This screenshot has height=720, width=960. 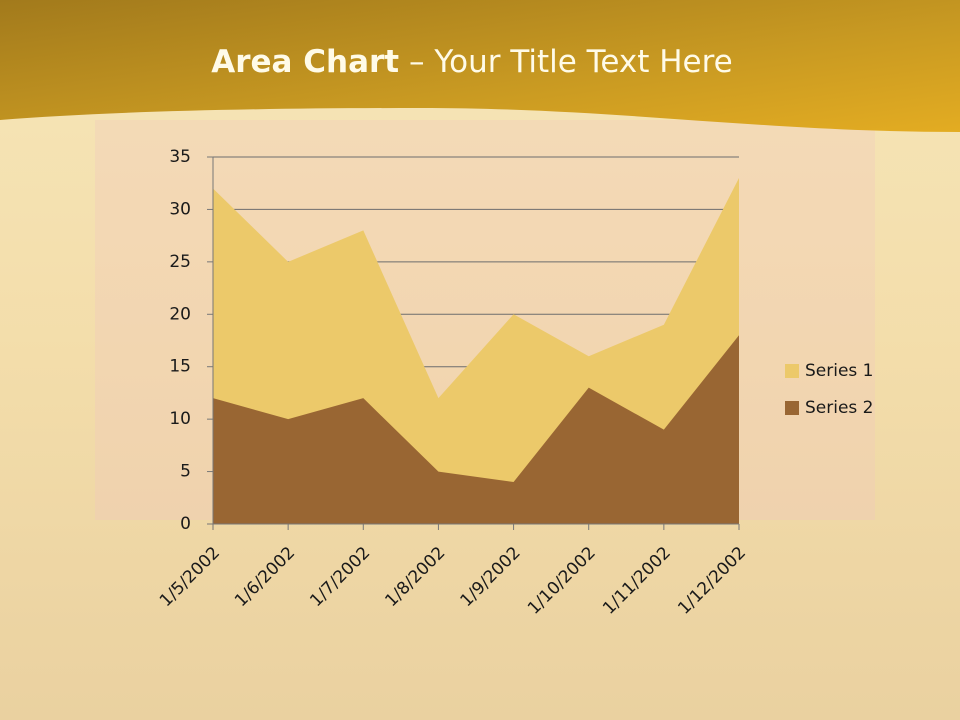 I want to click on y-tick-label: 35, so click(x=180, y=157).